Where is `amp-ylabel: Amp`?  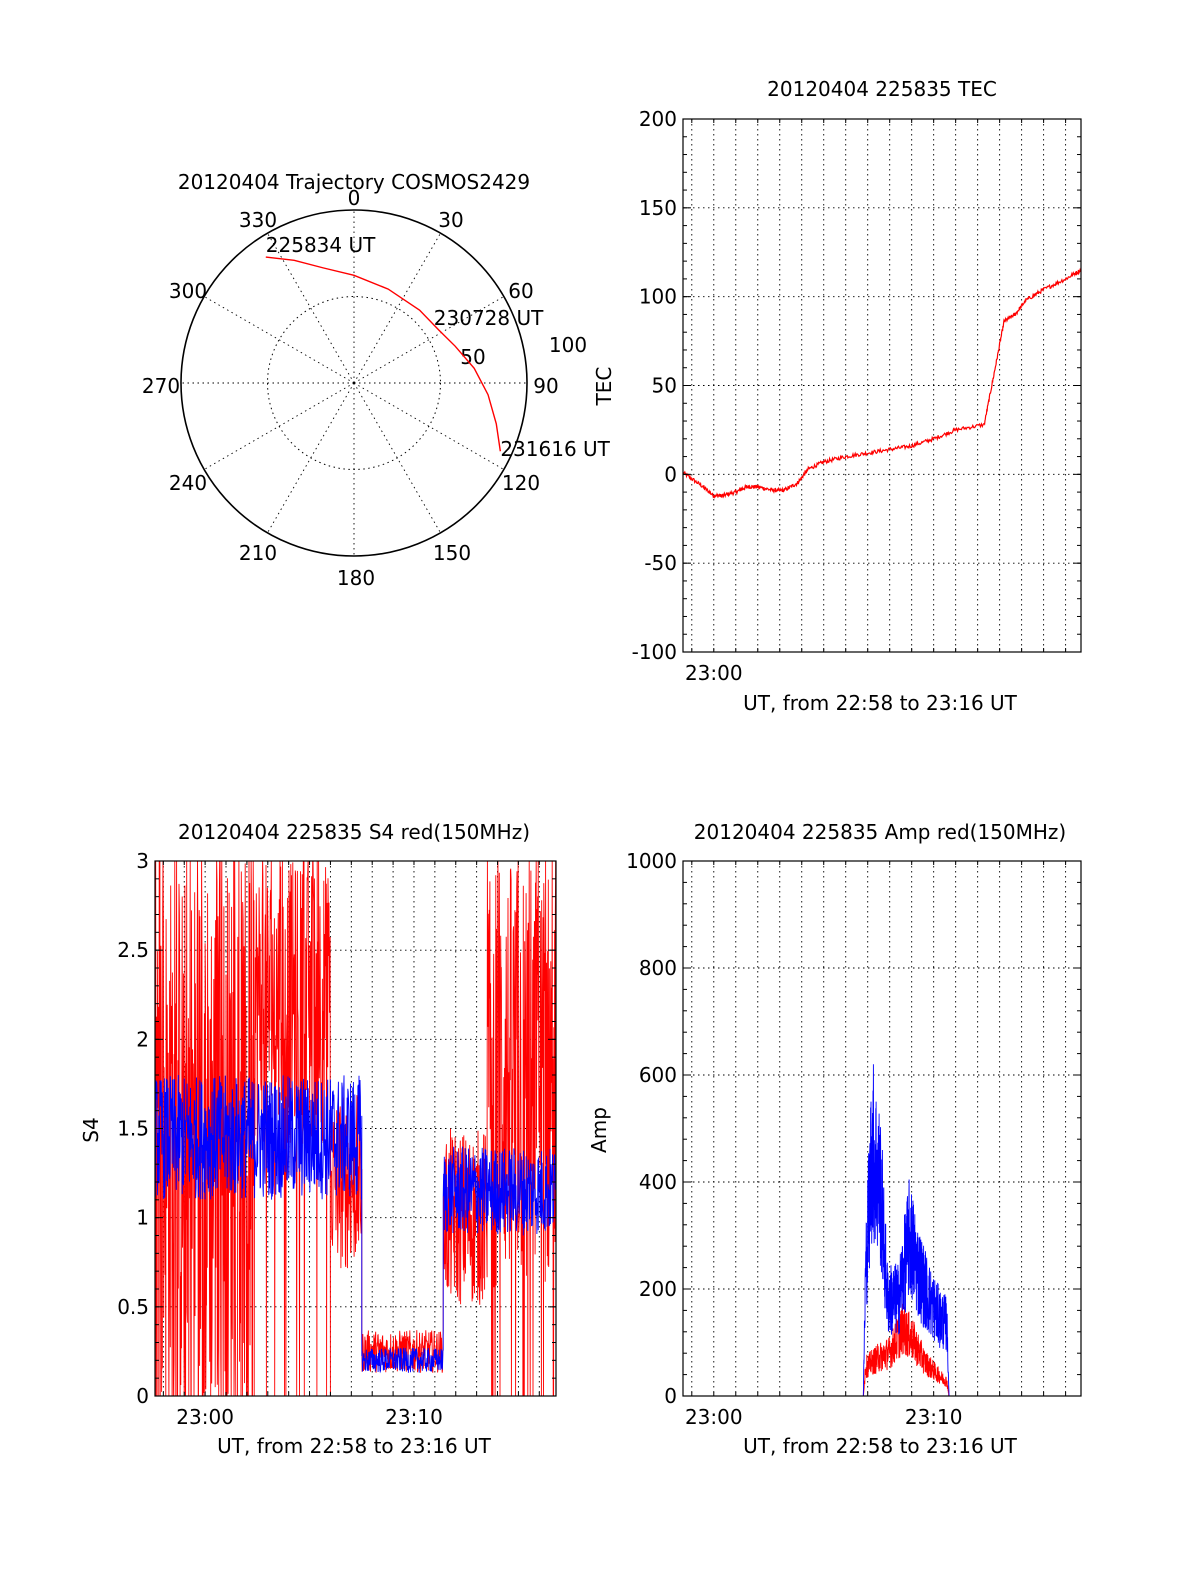
amp-ylabel: Amp is located at coordinates (599, 1130).